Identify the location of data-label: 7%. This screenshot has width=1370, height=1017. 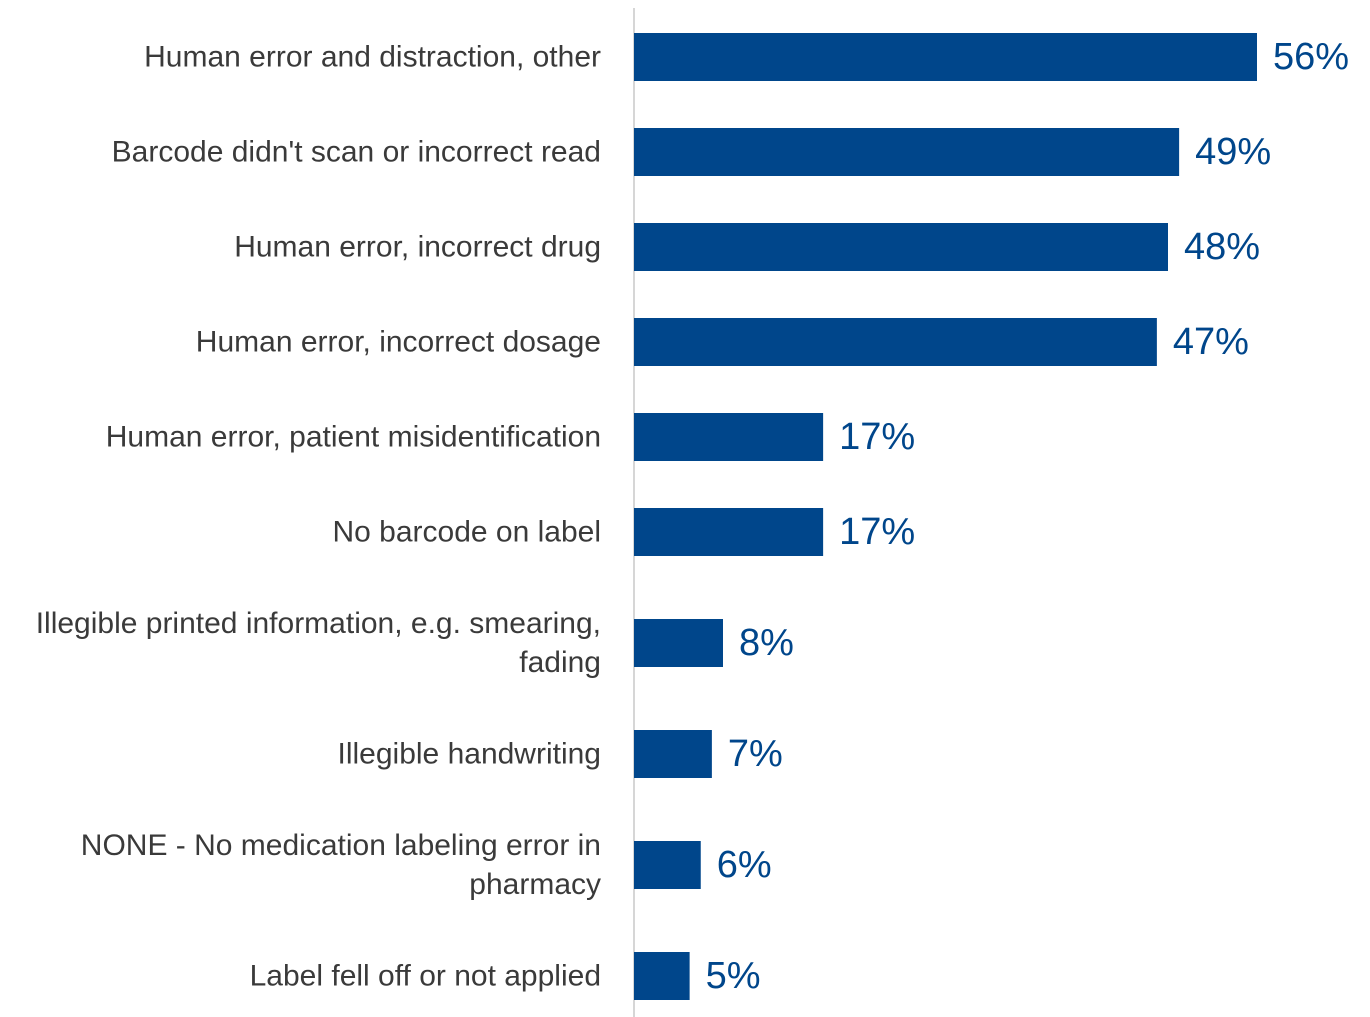
(755, 754).